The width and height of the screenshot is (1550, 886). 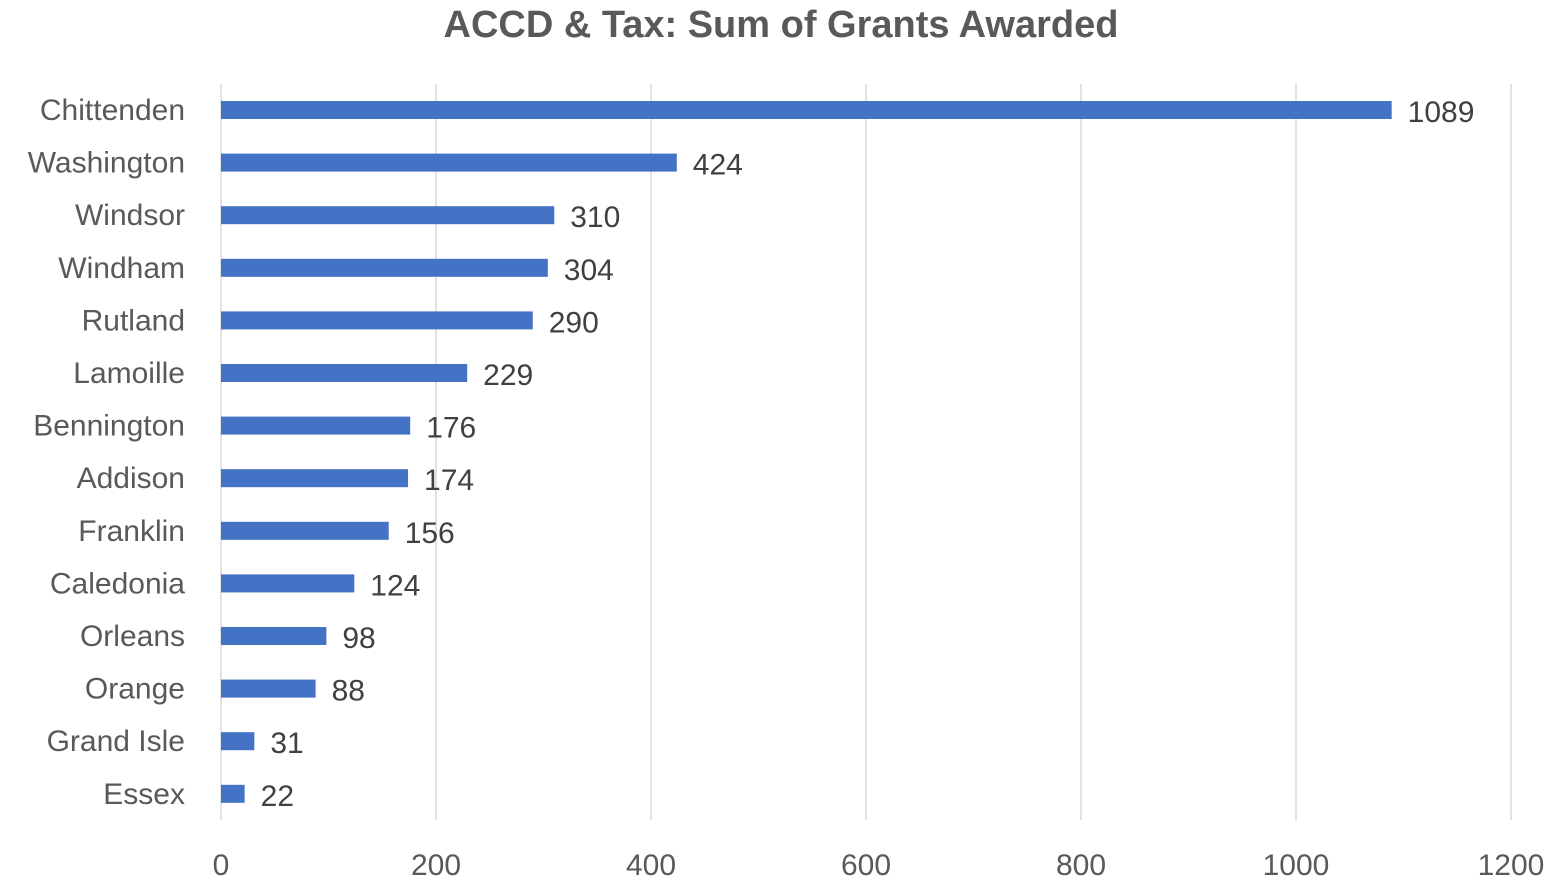 I want to click on data-label: 174, so click(x=449, y=480).